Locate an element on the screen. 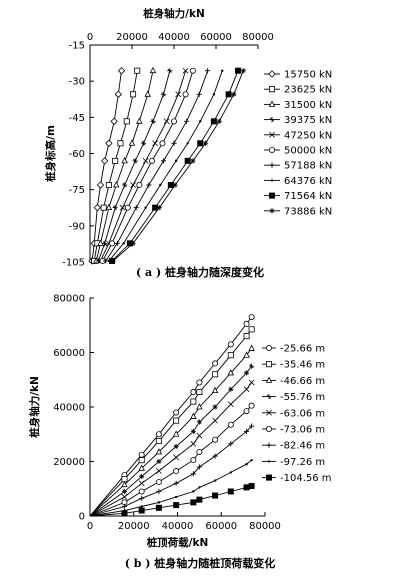 The width and height of the screenshot is (400, 580). caption: ( a ) 桩身轴力随深度变化 is located at coordinates (200, 272).